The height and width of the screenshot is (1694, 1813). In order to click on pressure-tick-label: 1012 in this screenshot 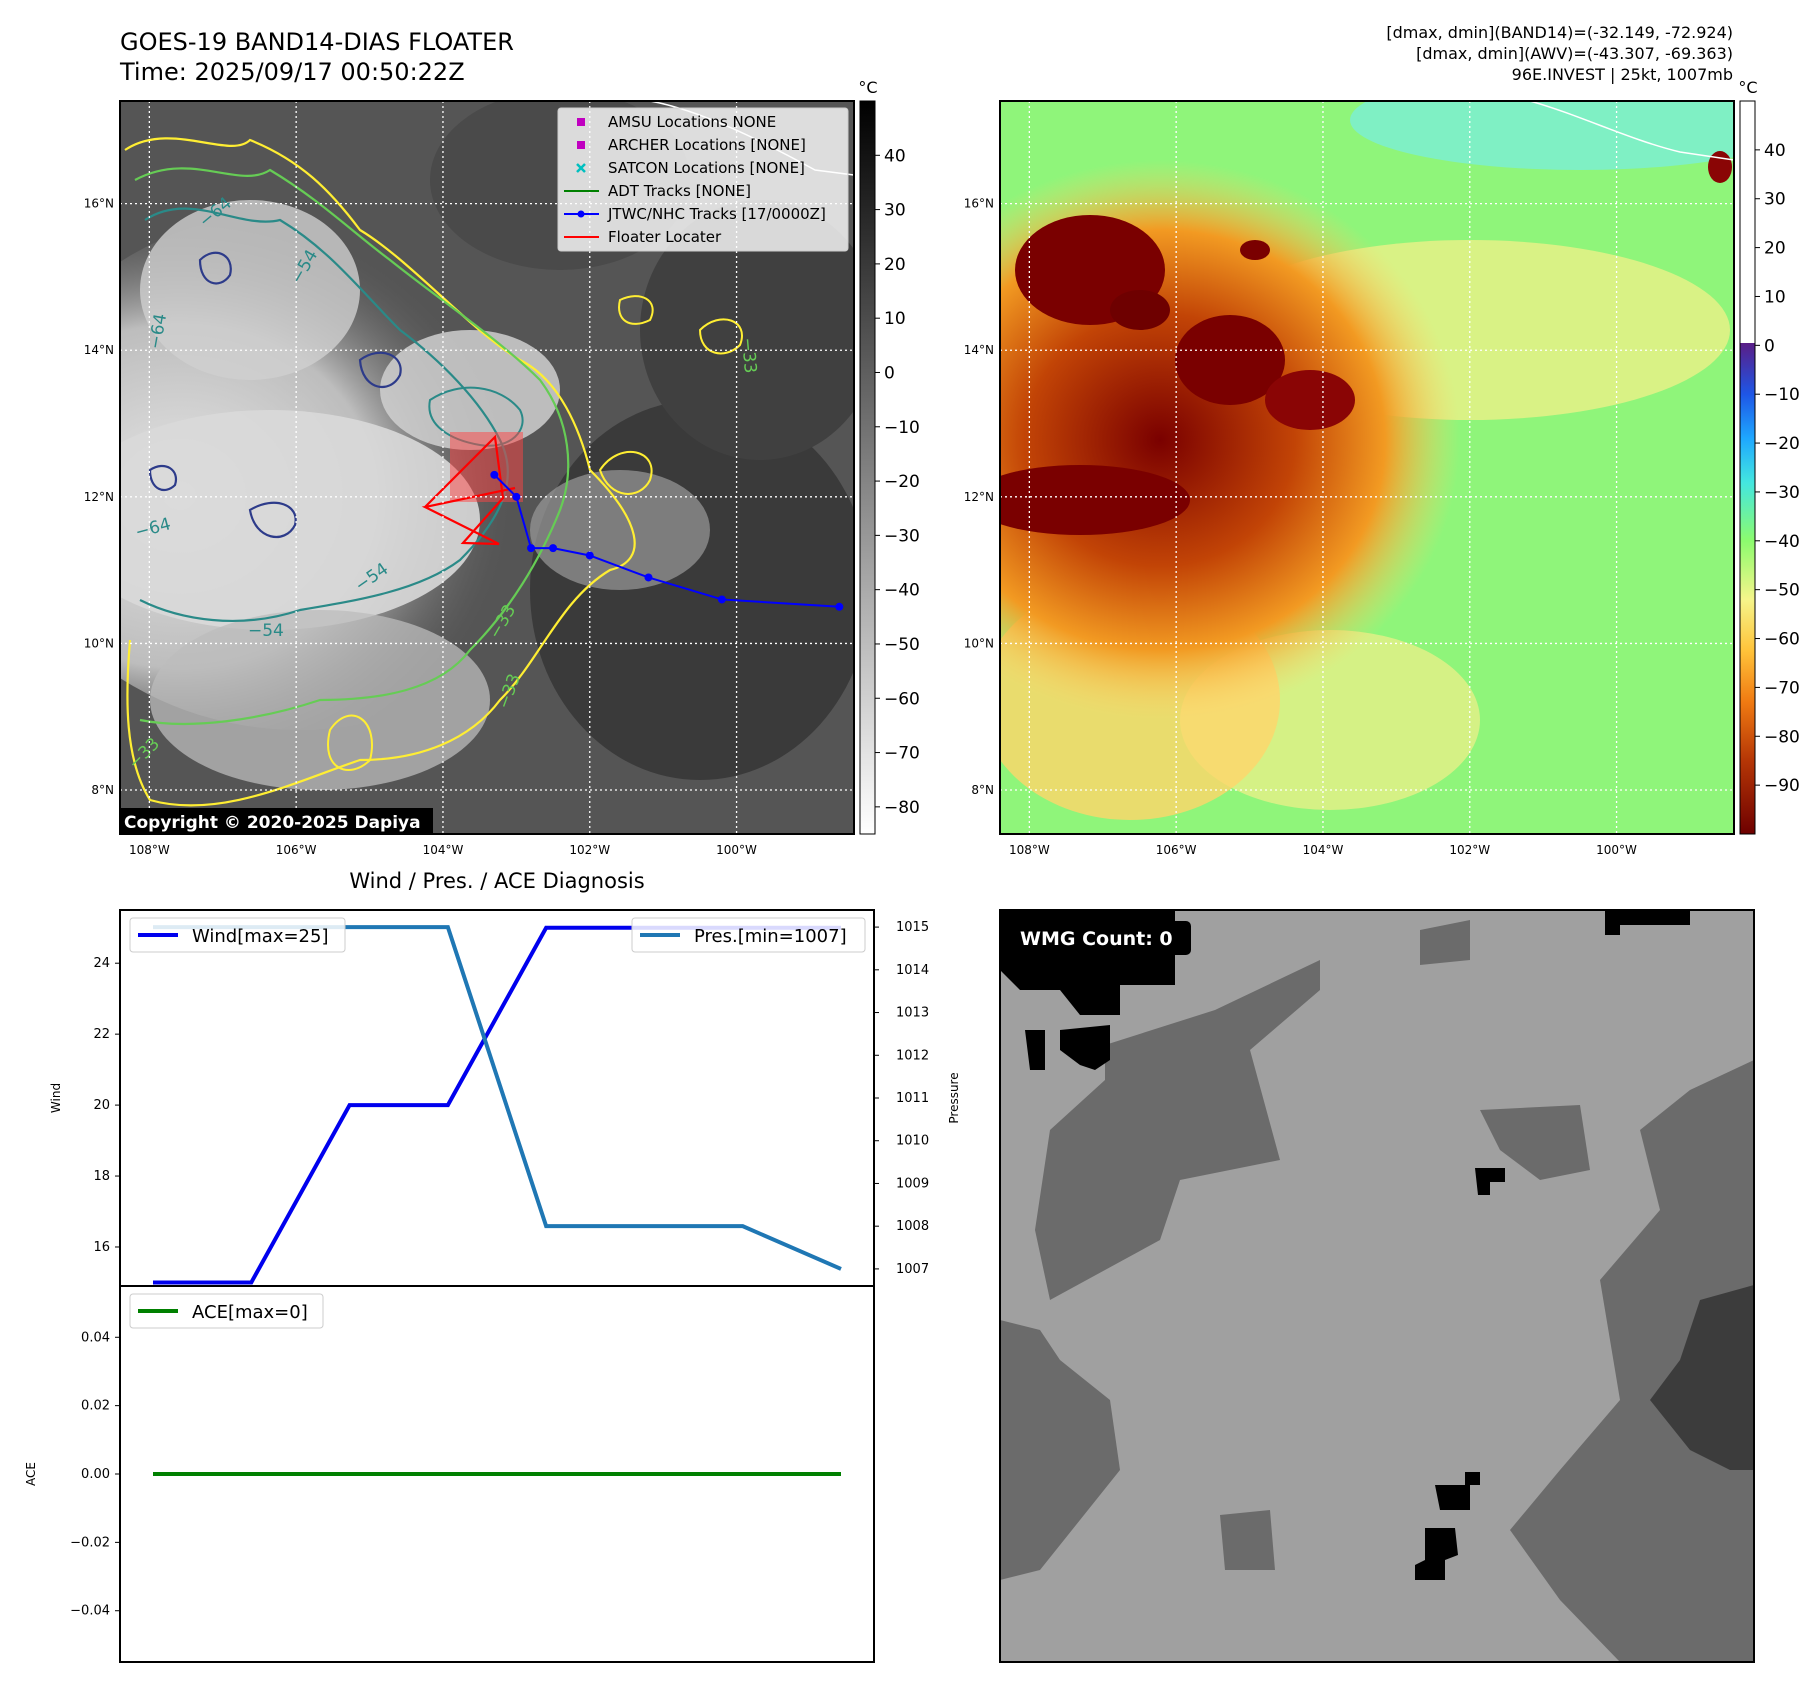, I will do `click(912, 1055)`.